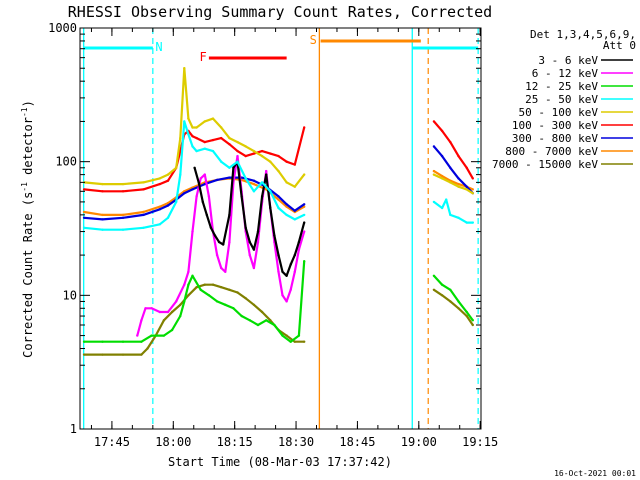 This screenshot has width=640, height=480. Describe the element at coordinates (203, 57) in the screenshot. I see `flare-bar-label: F` at that location.